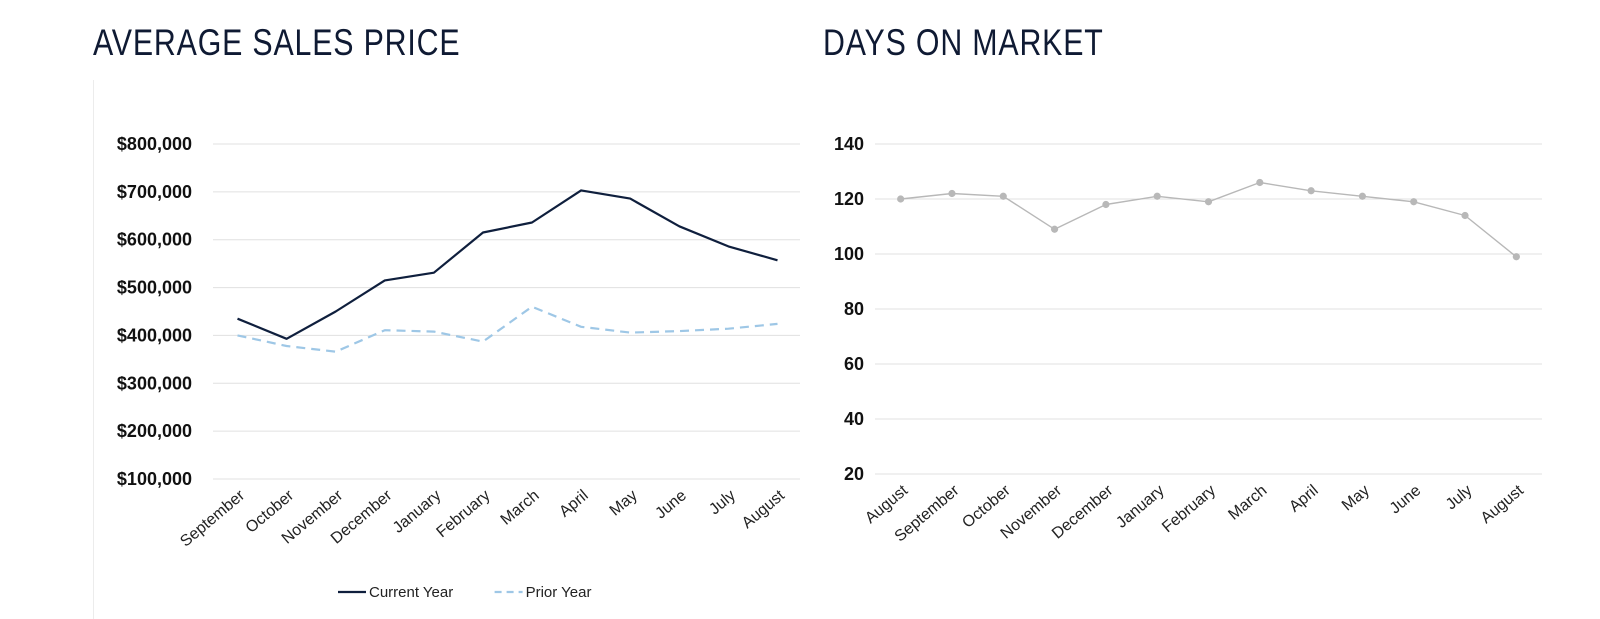  I want to click on y-tick-label: 100, so click(849, 254).